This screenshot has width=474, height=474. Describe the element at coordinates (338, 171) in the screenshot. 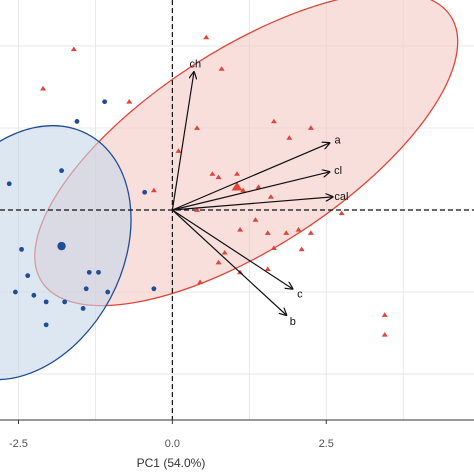

I see `loading-label-cl: cl` at that location.